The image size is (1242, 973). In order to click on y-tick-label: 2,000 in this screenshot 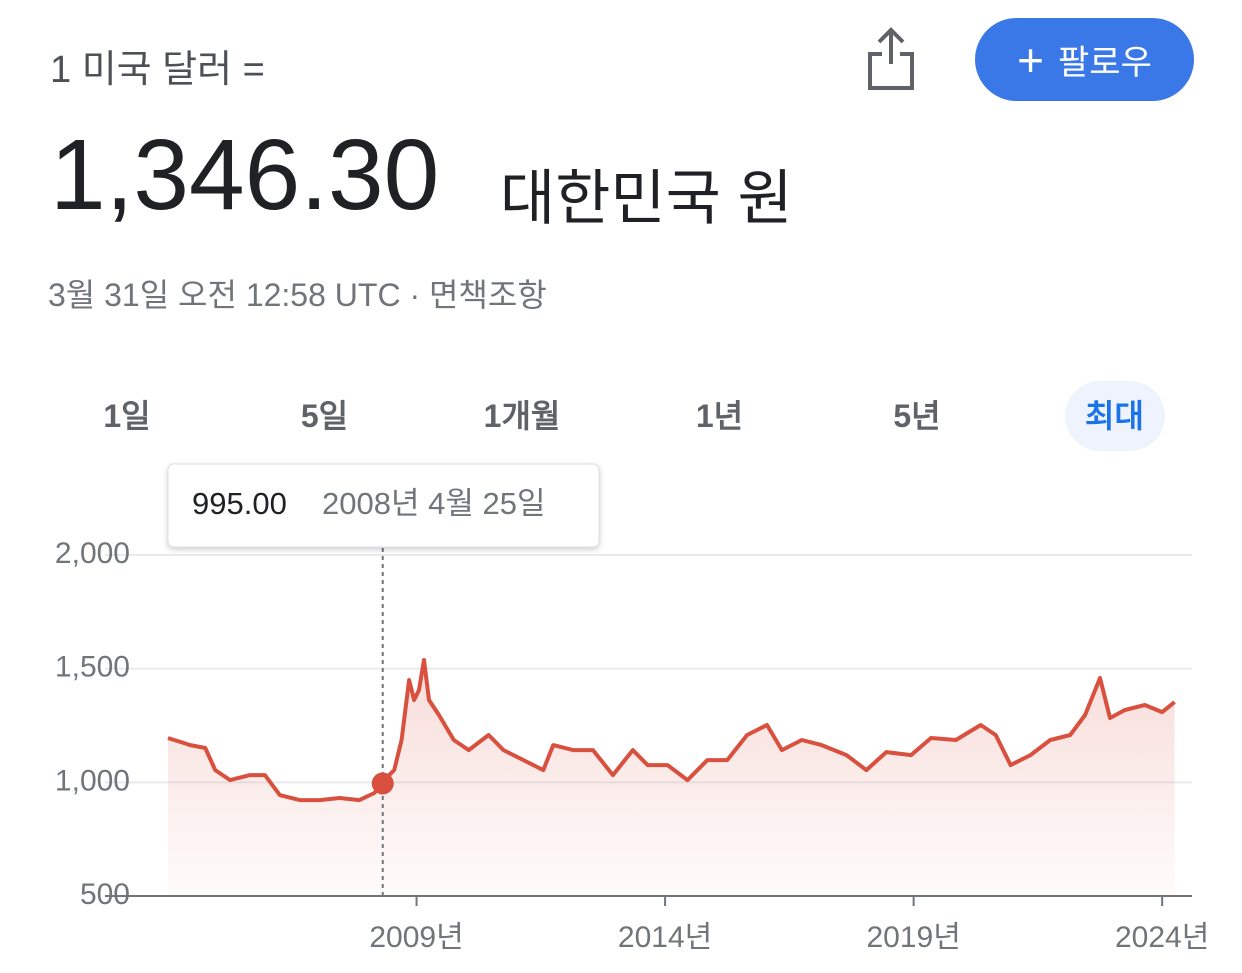, I will do `click(92, 553)`.